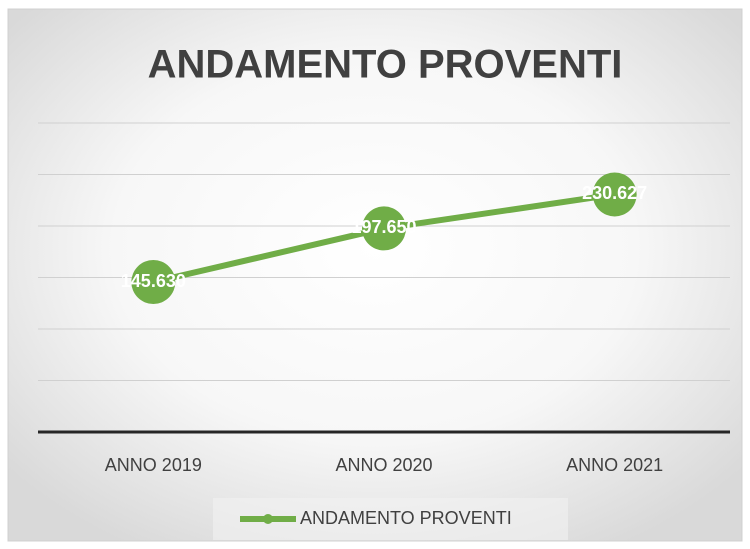  What do you see at coordinates (268, 519) in the screenshot?
I see `legend-marker` at bounding box center [268, 519].